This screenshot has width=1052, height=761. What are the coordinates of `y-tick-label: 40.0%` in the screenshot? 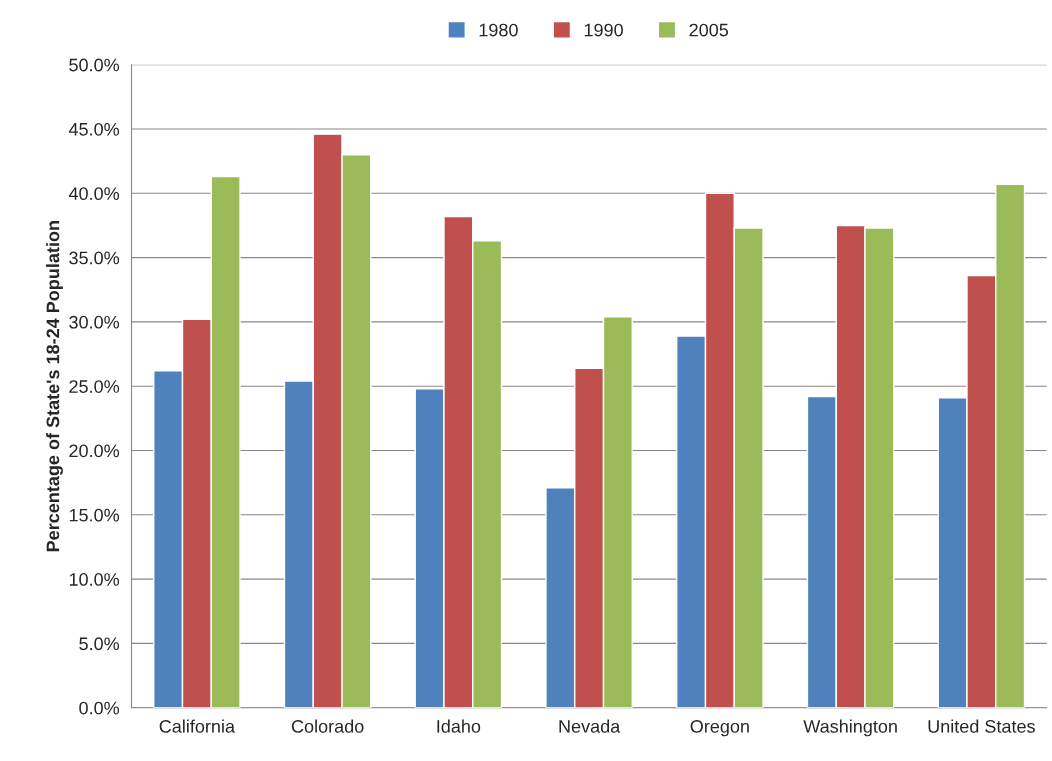 It's located at (94, 194).